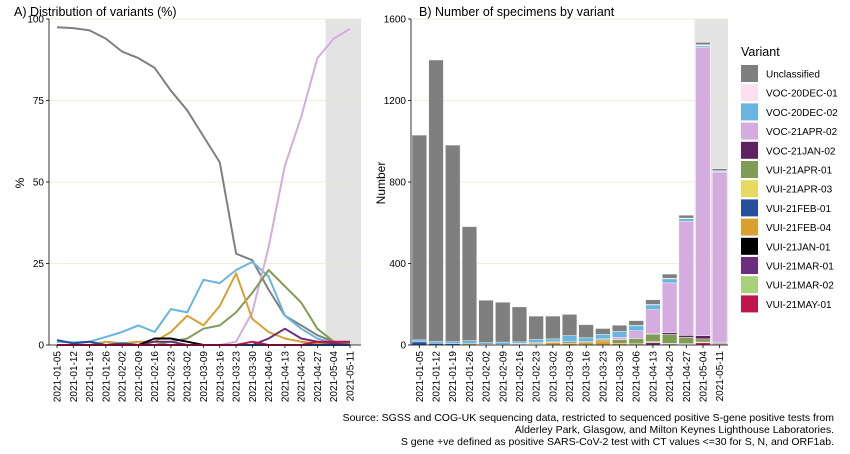 The image size is (850, 454). Describe the element at coordinates (620, 377) in the screenshot. I see `panel-b-x-tick-label: 2021-03-30` at that location.